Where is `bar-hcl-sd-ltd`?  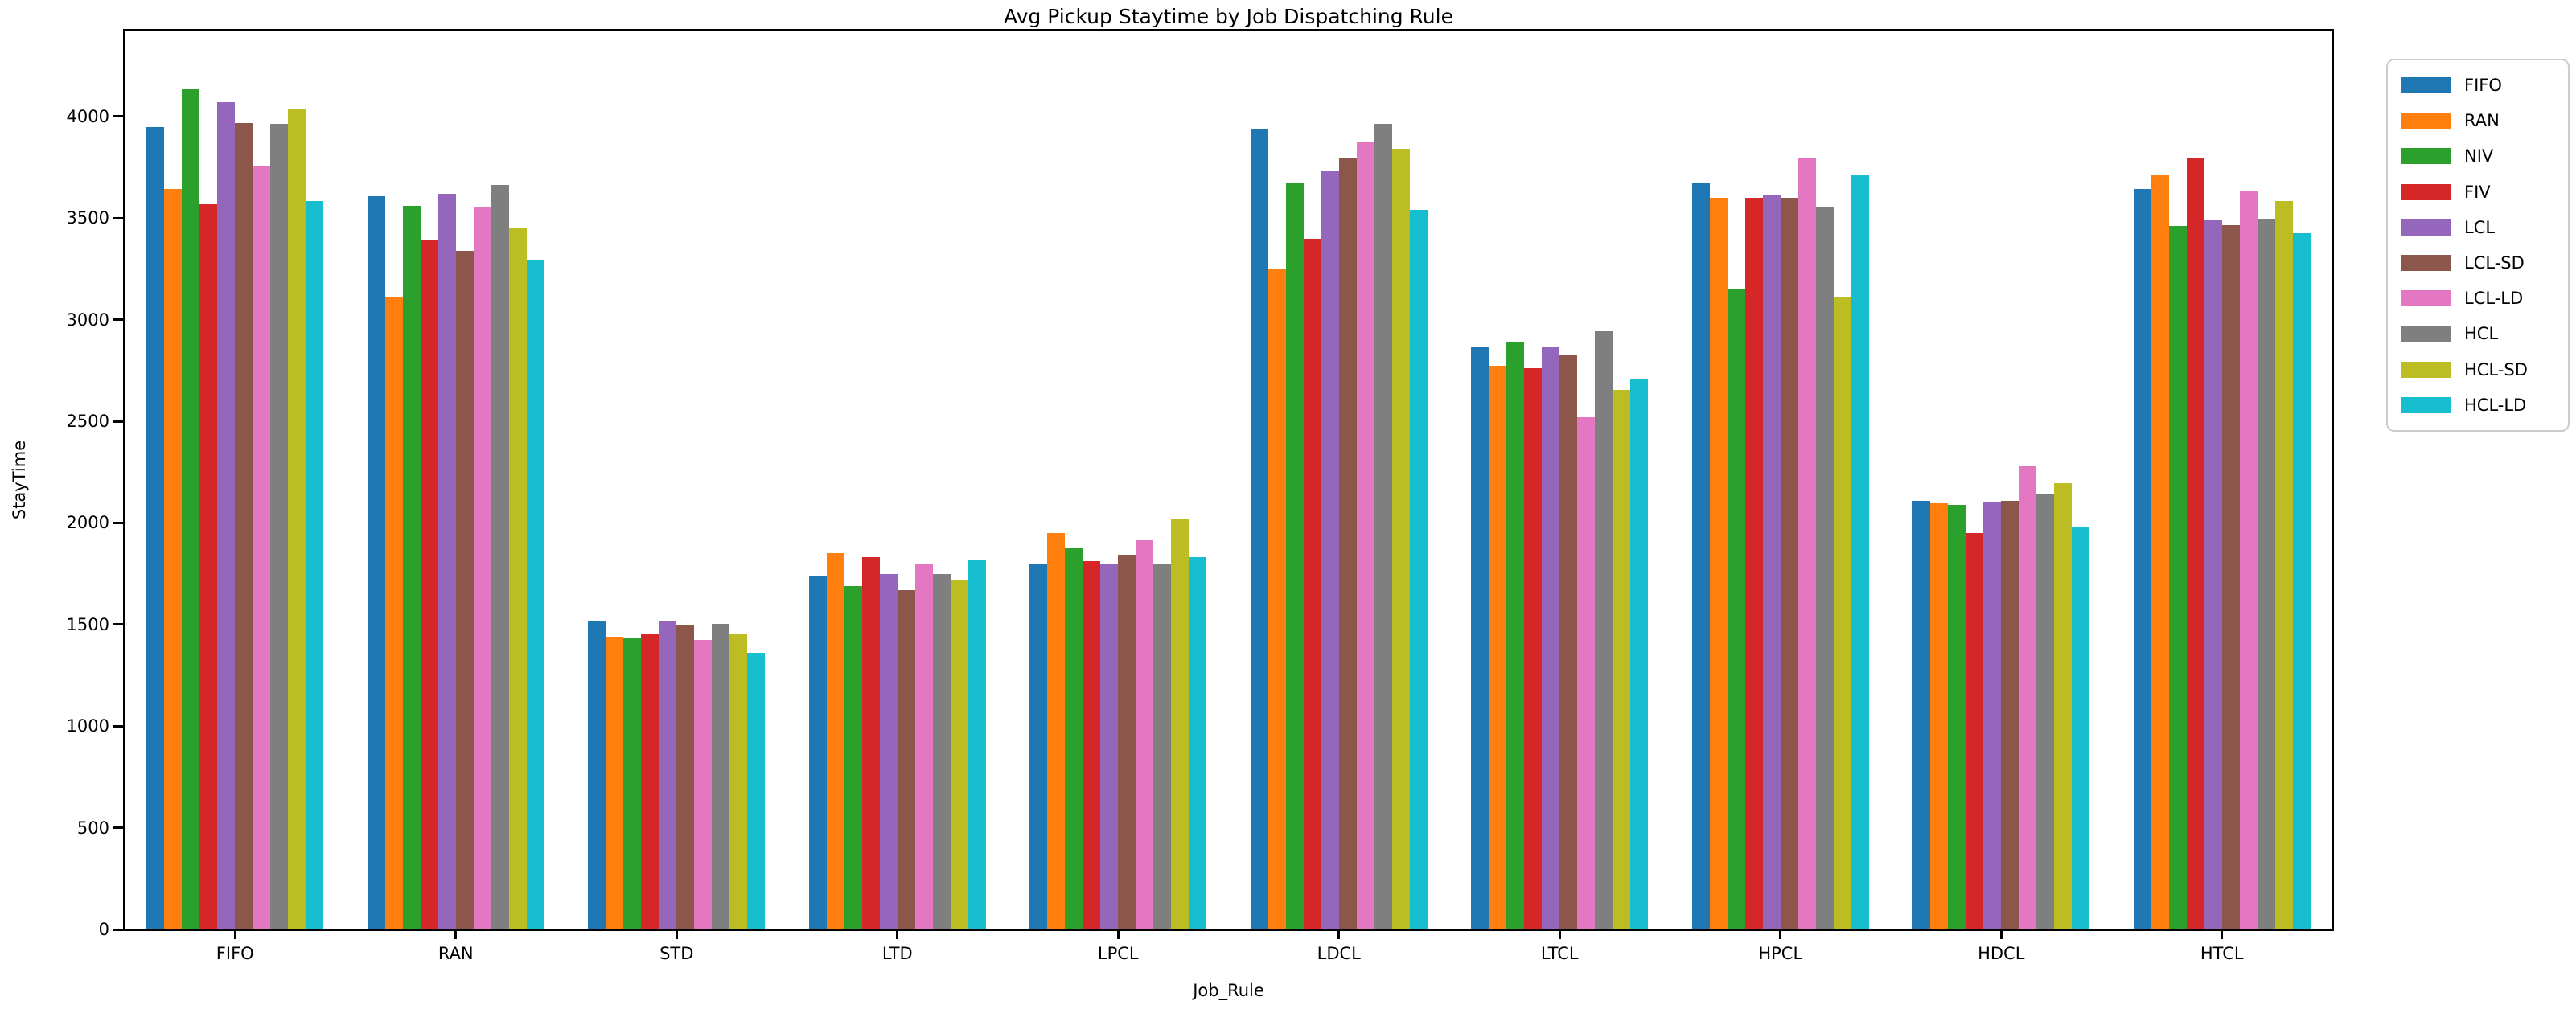 bar-hcl-sd-ltd is located at coordinates (959, 754).